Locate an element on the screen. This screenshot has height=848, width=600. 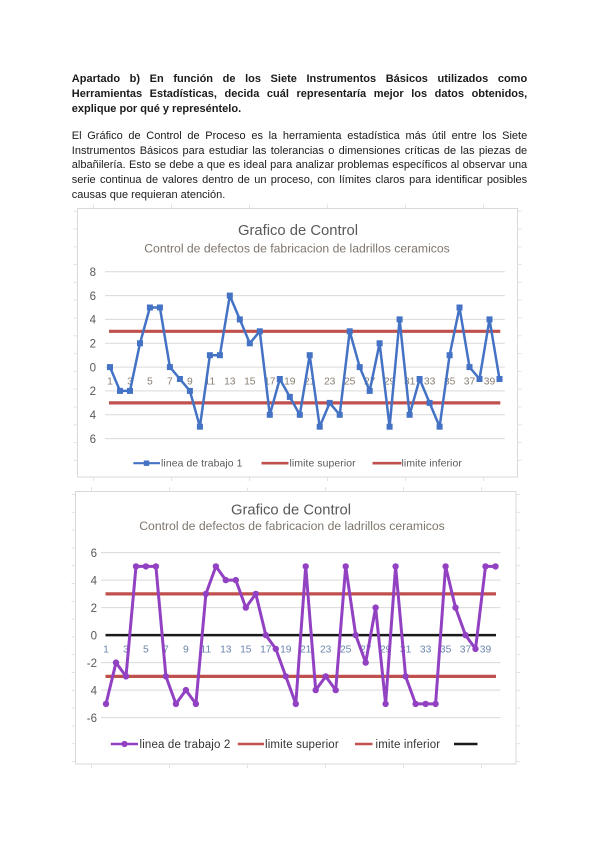
svg-text: imite inferior is located at coordinates (408, 745).